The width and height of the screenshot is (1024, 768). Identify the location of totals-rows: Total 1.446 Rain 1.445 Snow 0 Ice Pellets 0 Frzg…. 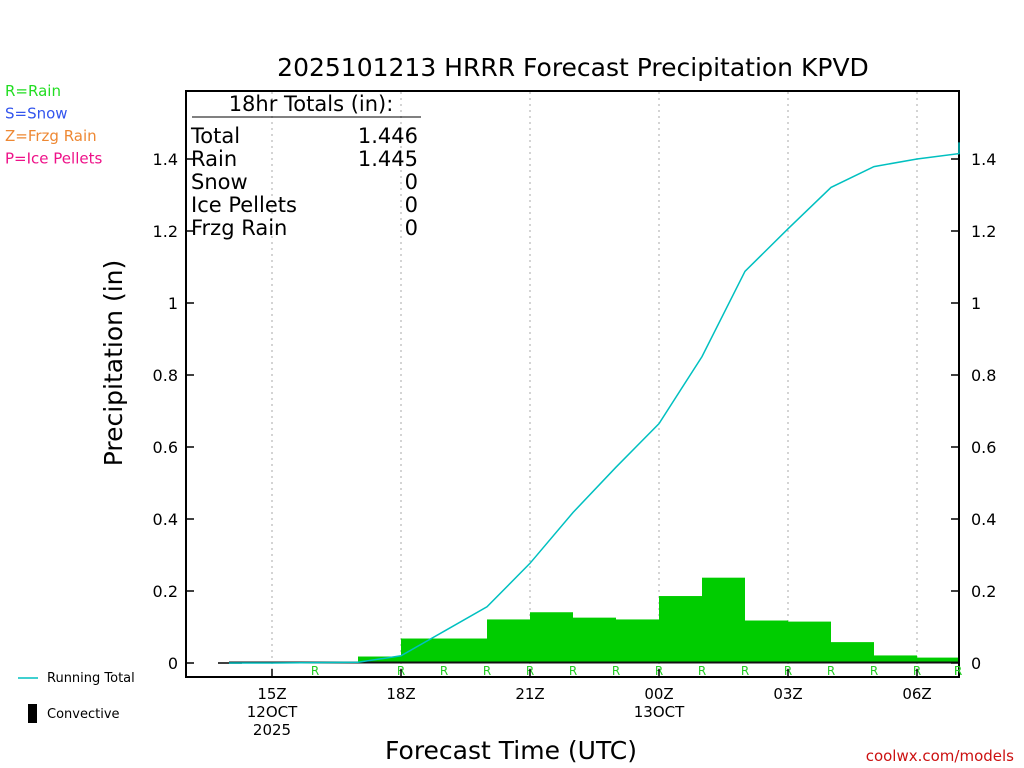
(304, 182).